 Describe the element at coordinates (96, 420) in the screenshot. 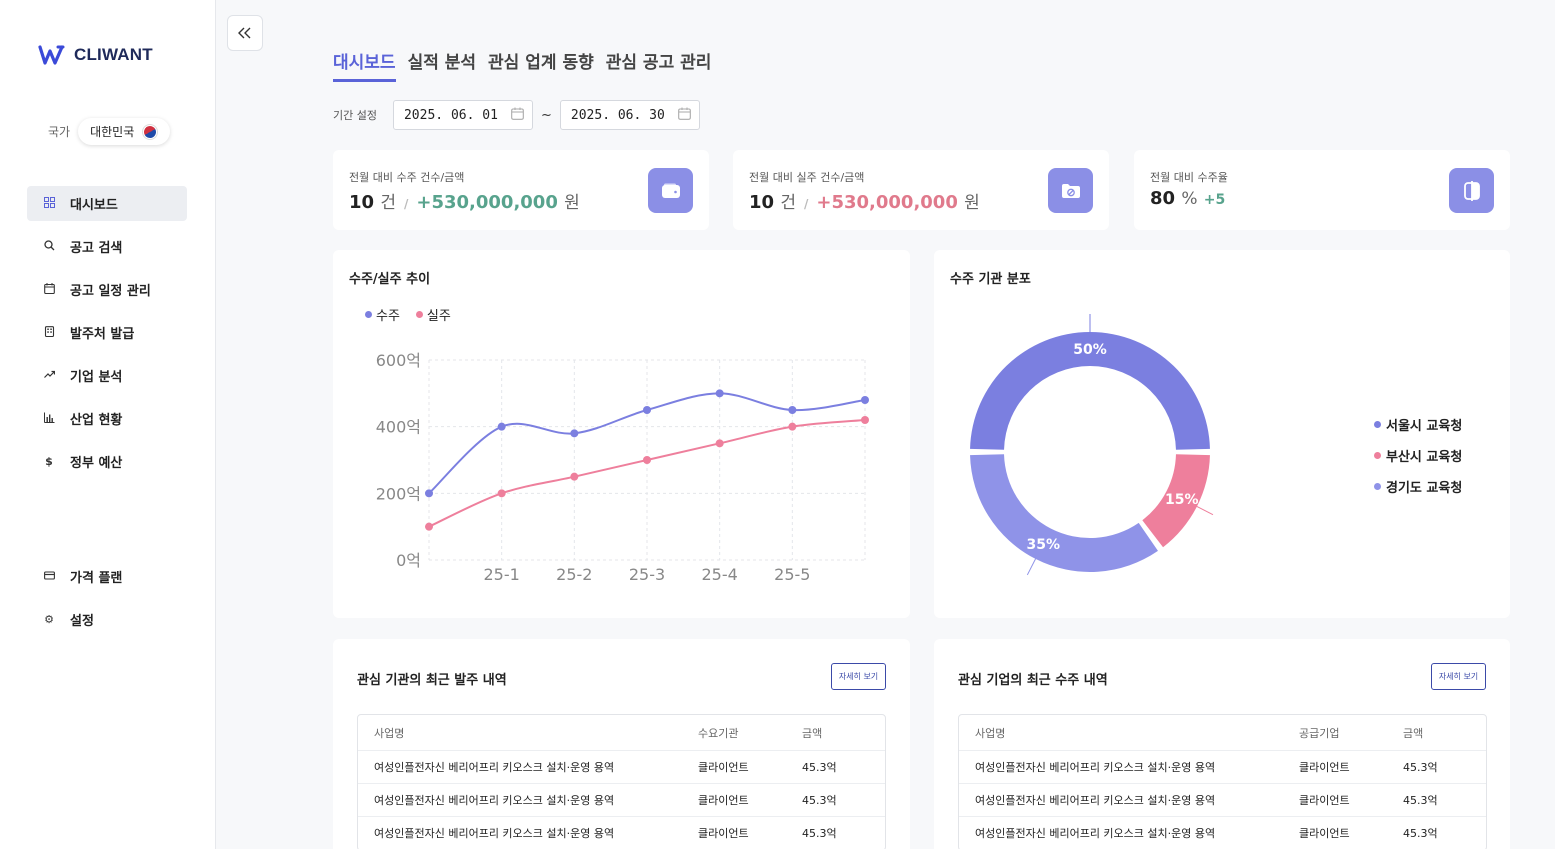

I see `sidebar-item-label: 산업 현황` at that location.